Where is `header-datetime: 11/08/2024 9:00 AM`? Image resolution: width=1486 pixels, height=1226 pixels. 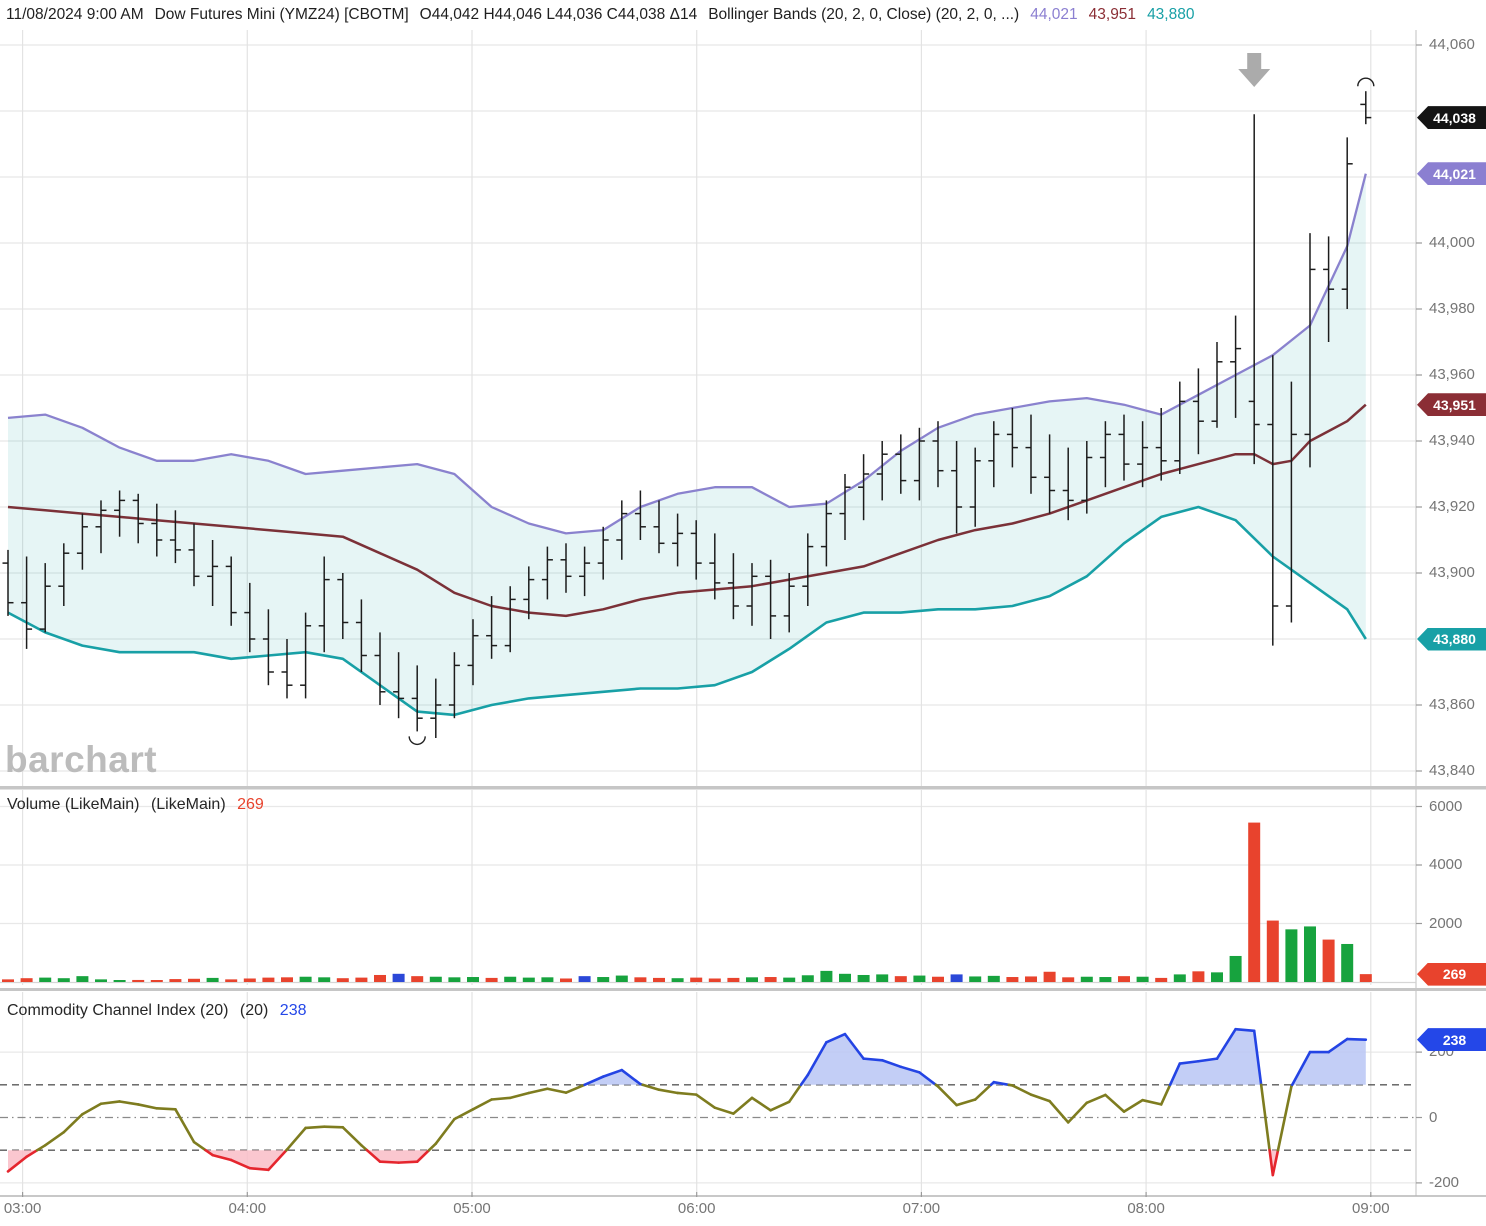 header-datetime: 11/08/2024 9:00 AM is located at coordinates (75, 14).